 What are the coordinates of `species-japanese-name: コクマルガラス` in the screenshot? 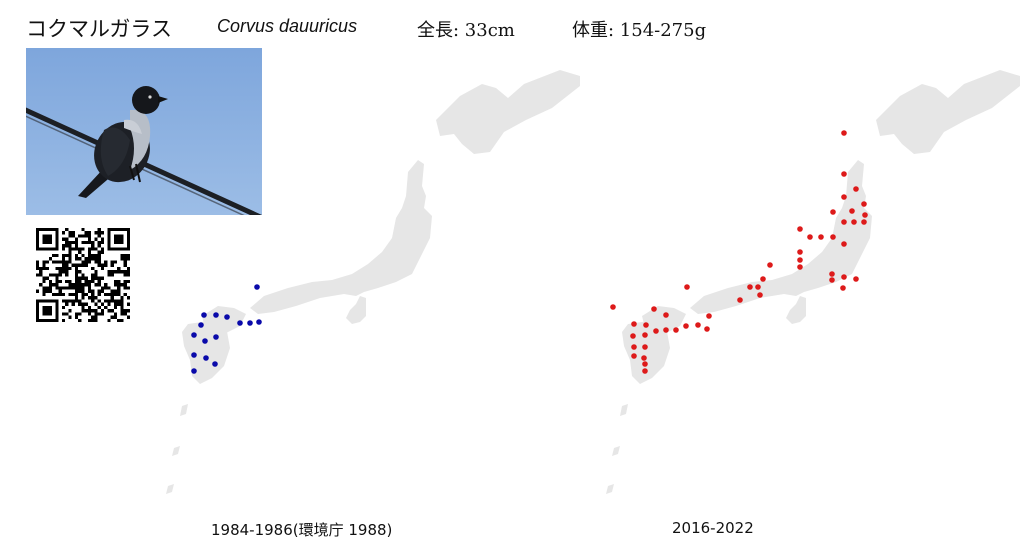 It's located at (99, 29).